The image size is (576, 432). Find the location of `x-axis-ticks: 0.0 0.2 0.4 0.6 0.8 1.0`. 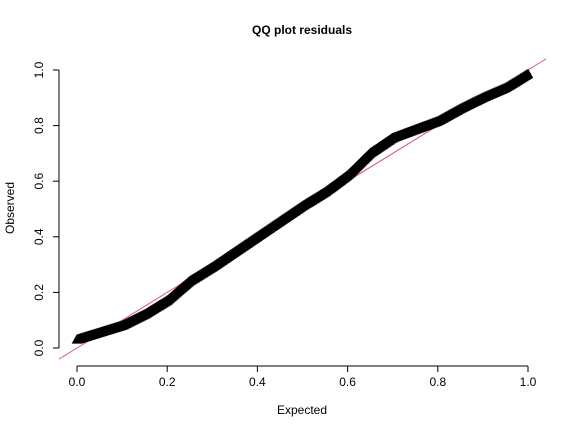

x-axis-ticks: 0.0 0.2 0.4 0.6 0.8 1.0 is located at coordinates (303, 377).